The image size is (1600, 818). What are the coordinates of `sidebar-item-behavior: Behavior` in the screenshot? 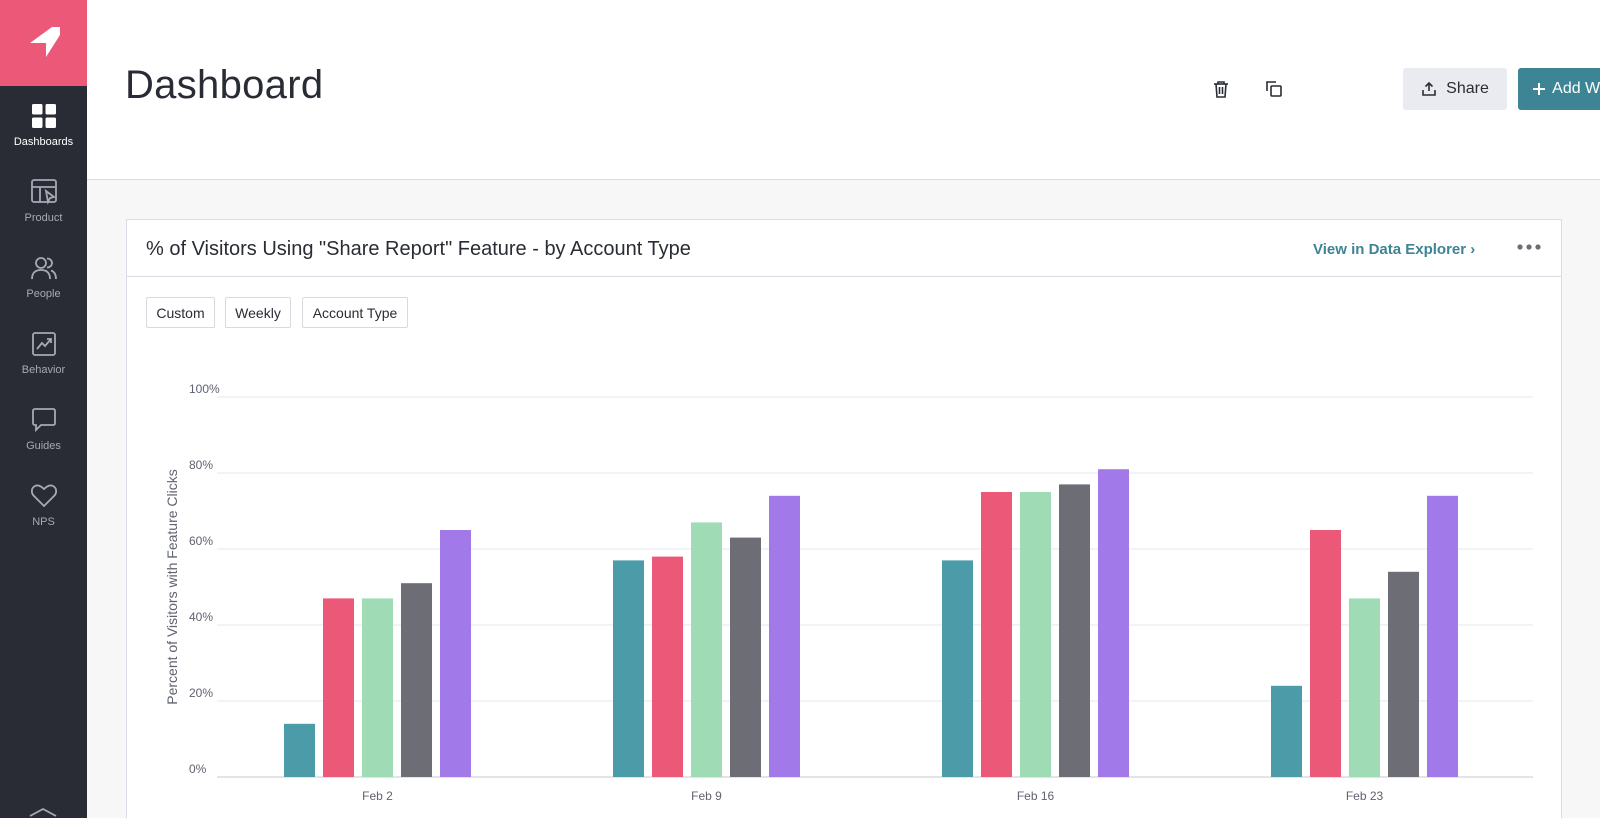 It's located at (43, 352).